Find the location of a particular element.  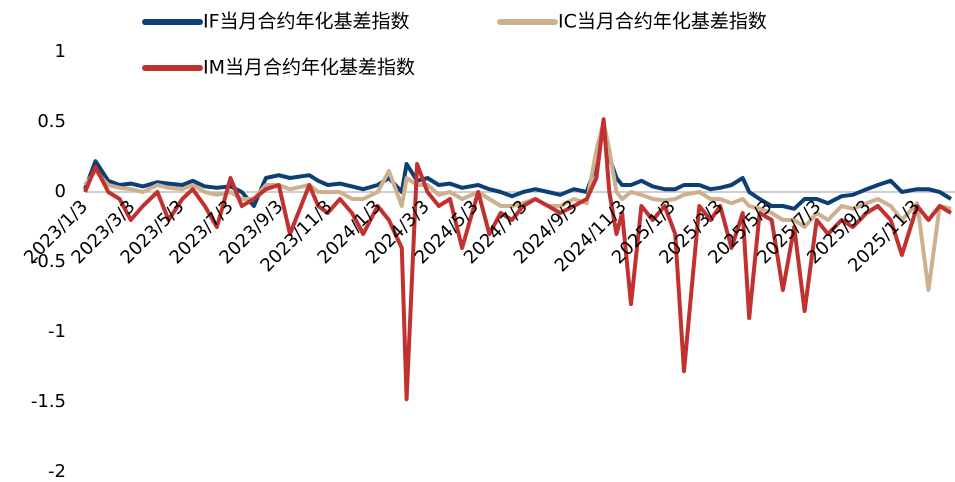

y-tick-label: 0 is located at coordinates (60, 191).